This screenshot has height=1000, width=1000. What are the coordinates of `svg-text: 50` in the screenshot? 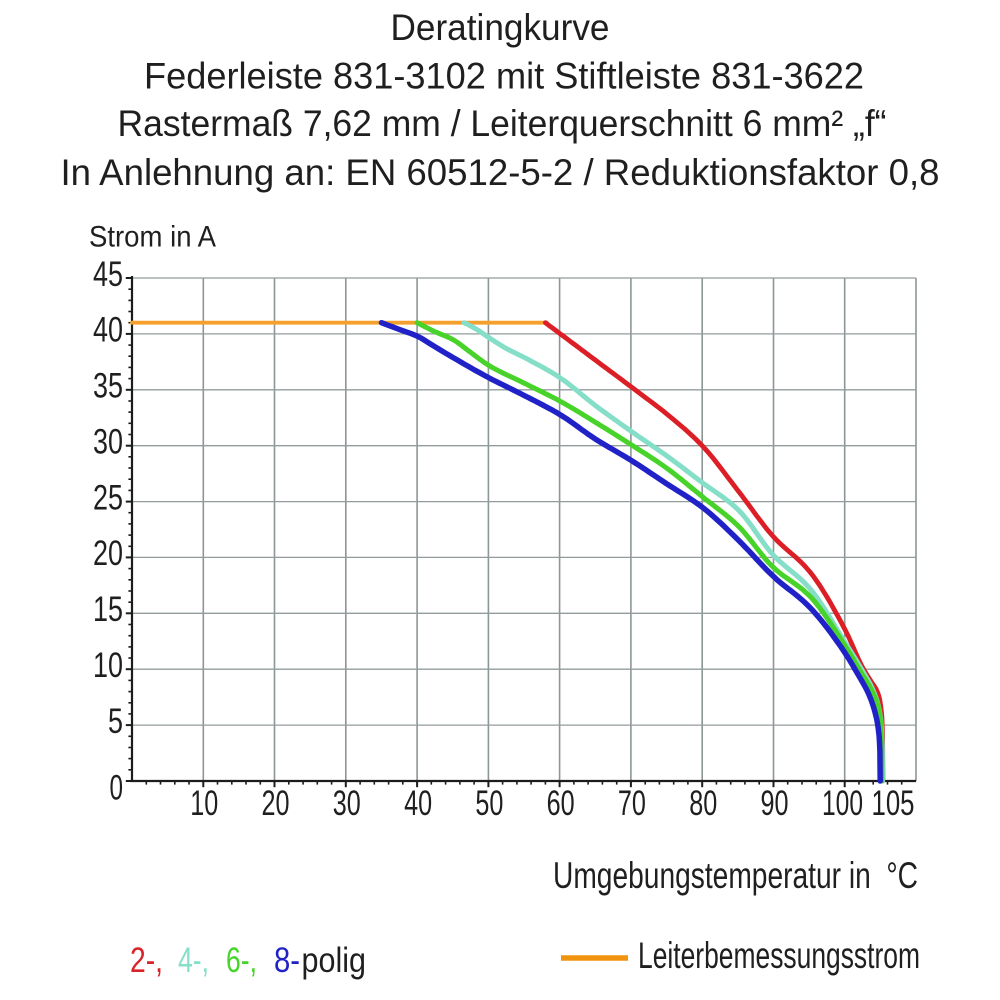 It's located at (489, 803).